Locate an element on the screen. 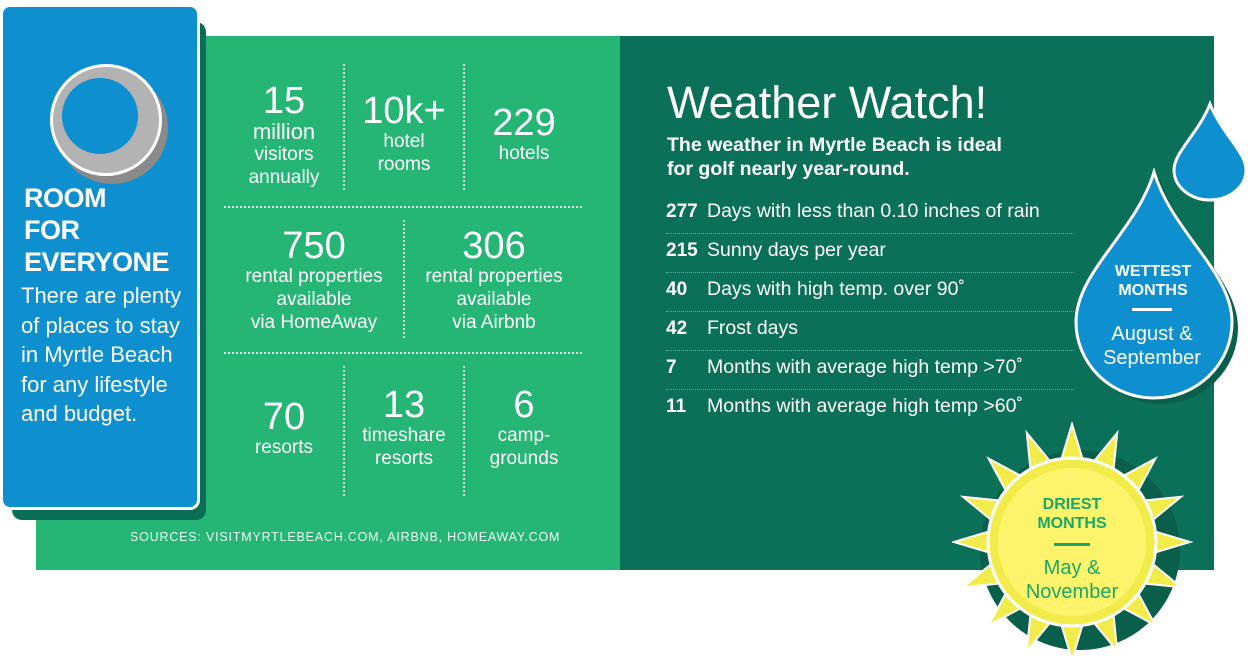  subtitle-line: for golf nearly year-round. is located at coordinates (788, 169).